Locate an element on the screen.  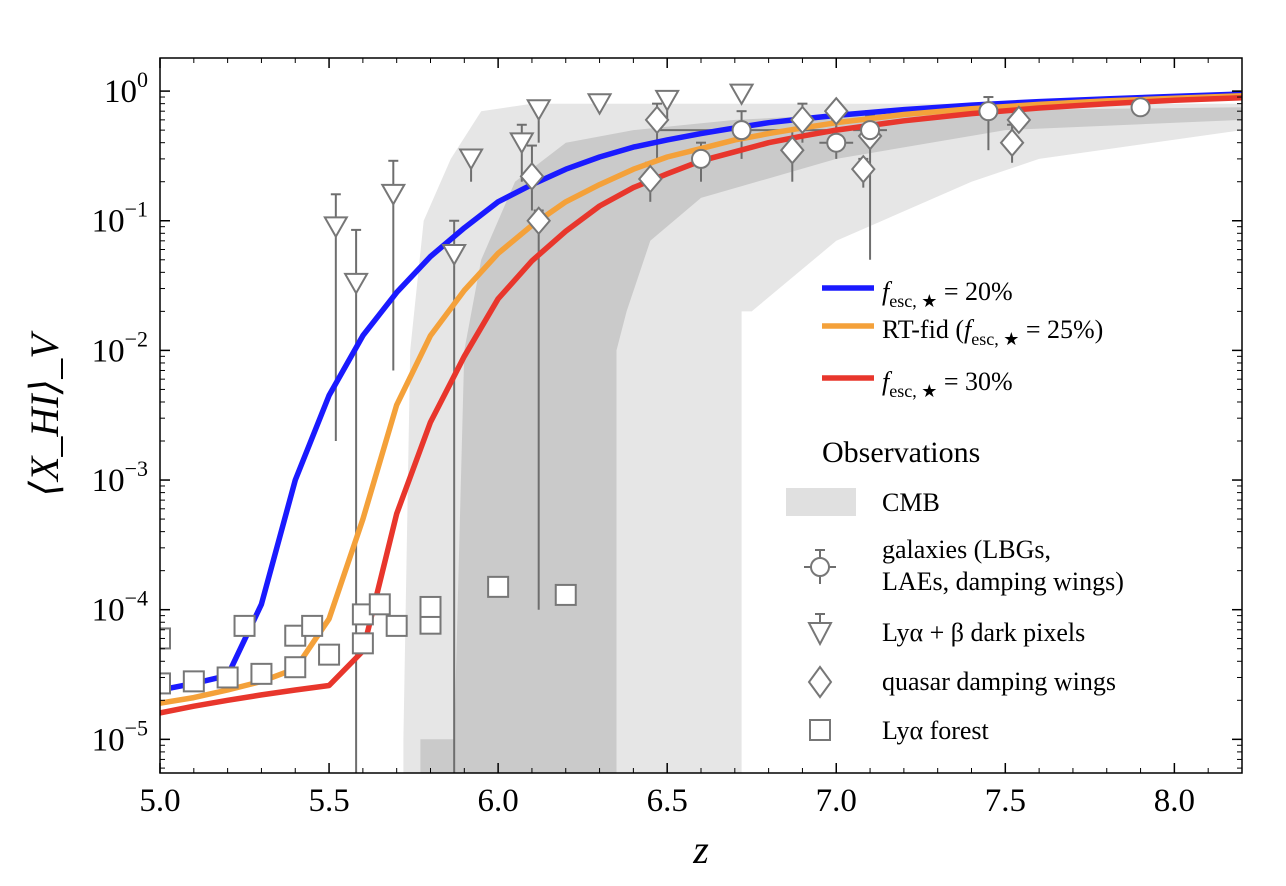
x-tick-label-5: 7.5 is located at coordinates (1005, 801).